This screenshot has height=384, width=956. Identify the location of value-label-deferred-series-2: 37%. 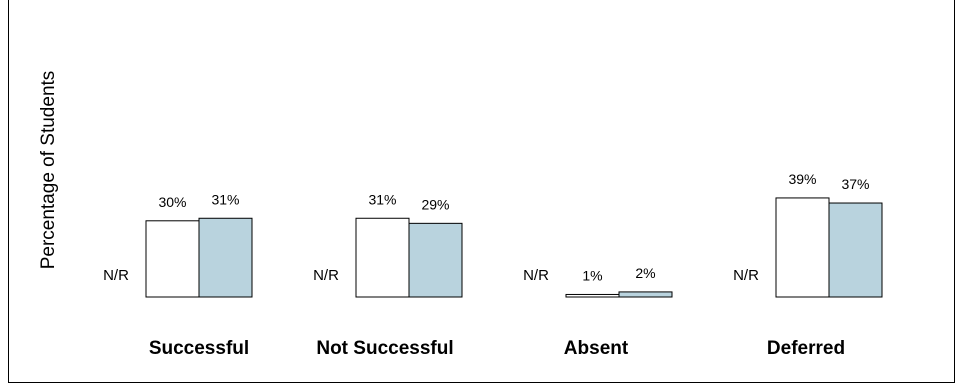
(855, 184).